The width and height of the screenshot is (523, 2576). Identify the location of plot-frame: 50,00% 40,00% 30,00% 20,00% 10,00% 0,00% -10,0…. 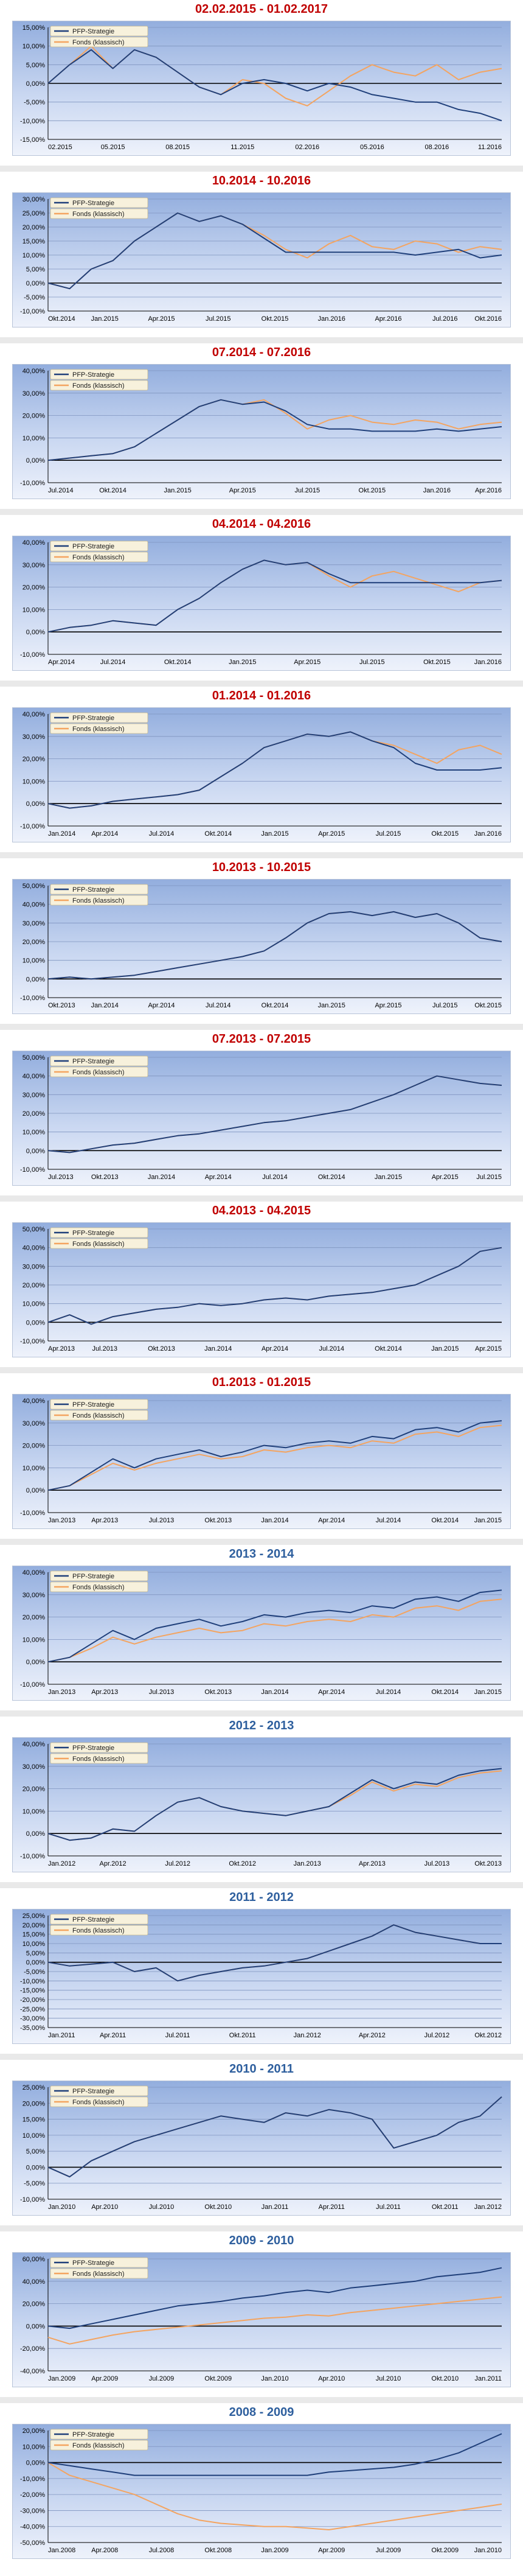
(261, 1290).